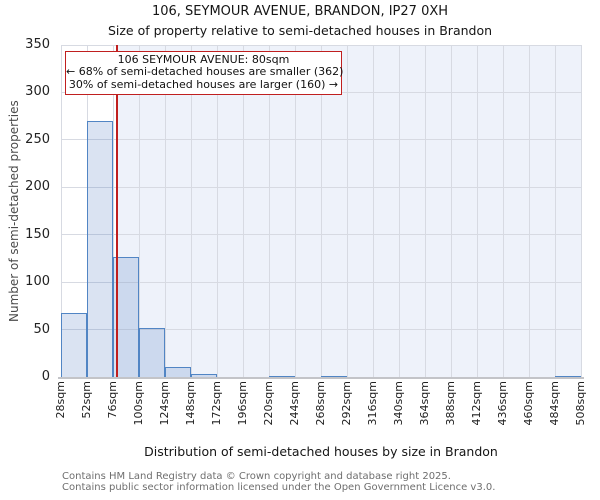 Image resolution: width=600 pixels, height=500 pixels. What do you see at coordinates (60, 400) in the screenshot?
I see `x-tick-label: 28sqm` at bounding box center [60, 400].